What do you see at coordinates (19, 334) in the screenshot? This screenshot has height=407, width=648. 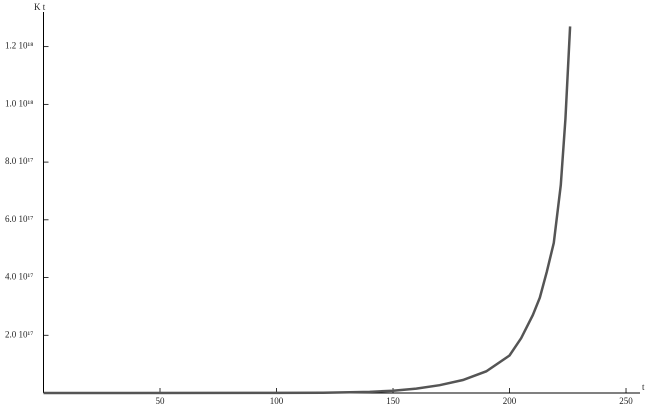 I see `y-tick-label: 2.0 10¹⁷` at bounding box center [19, 334].